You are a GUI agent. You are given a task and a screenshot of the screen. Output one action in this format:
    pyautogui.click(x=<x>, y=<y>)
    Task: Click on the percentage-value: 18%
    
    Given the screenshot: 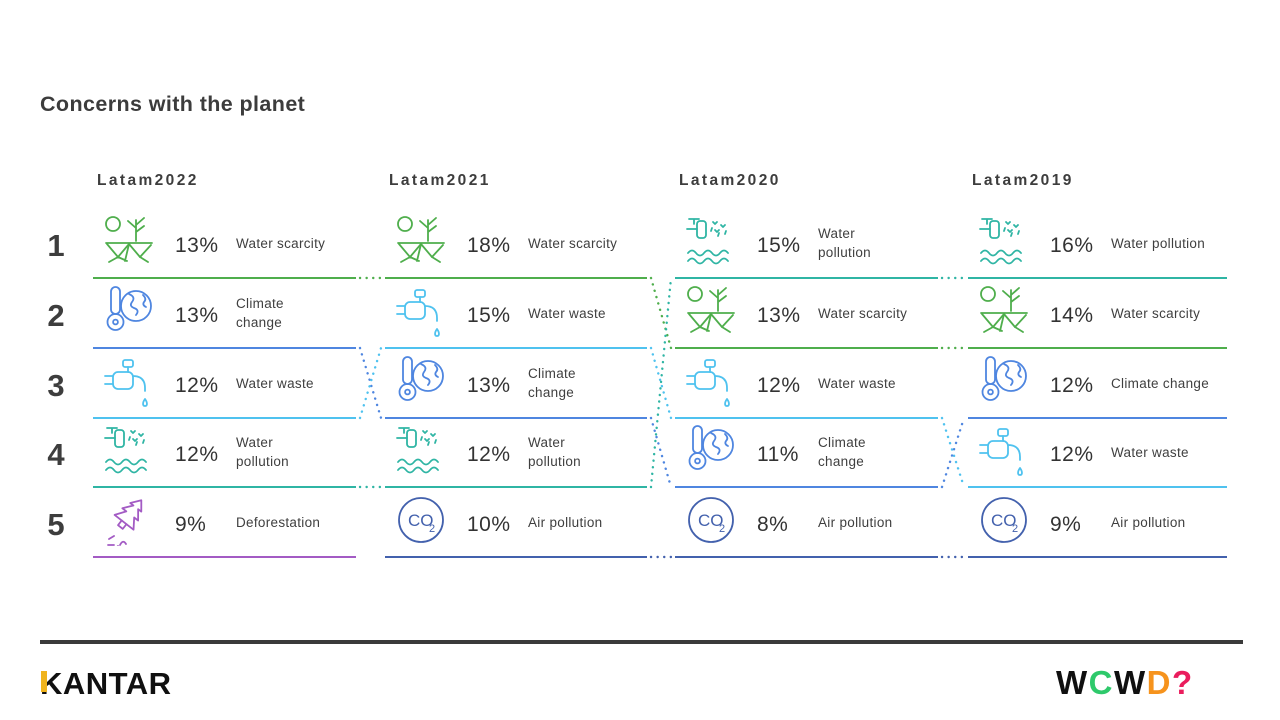 What is the action you would take?
    pyautogui.click(x=489, y=245)
    